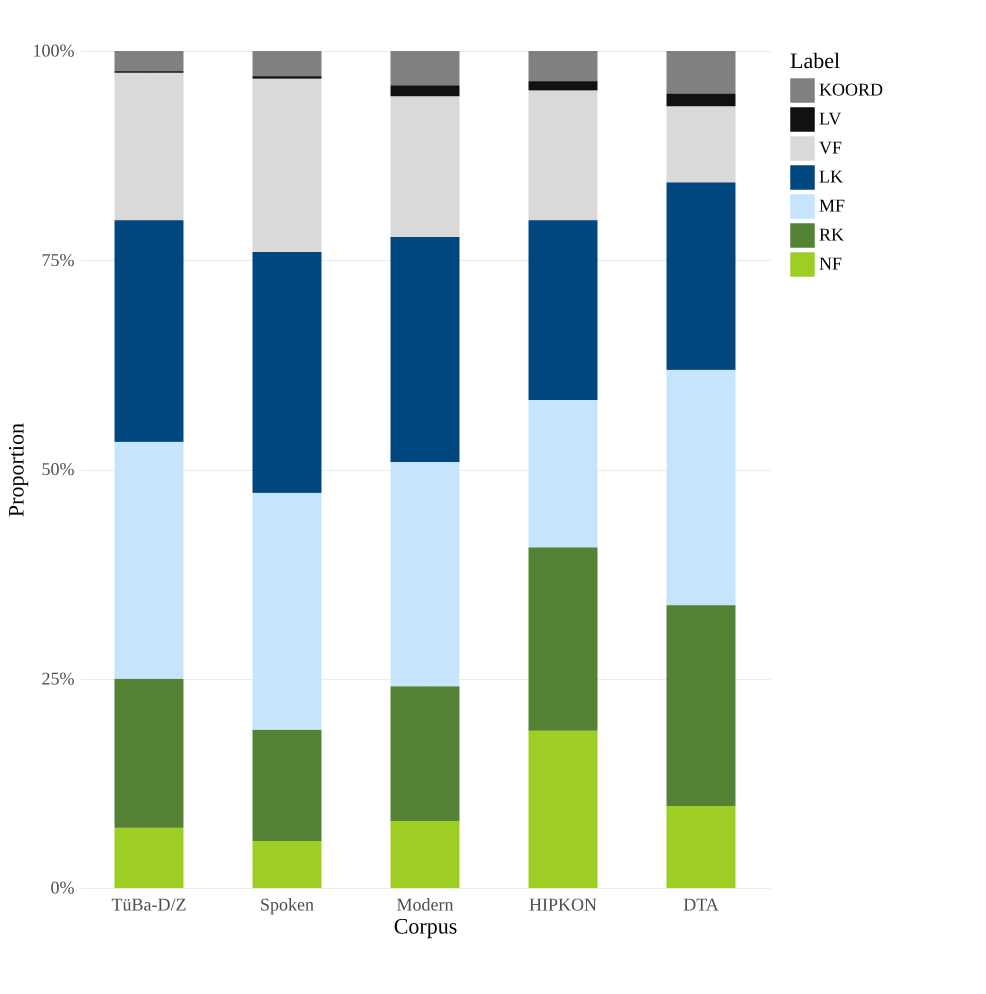  I want to click on legend-label: VF, so click(830, 148).